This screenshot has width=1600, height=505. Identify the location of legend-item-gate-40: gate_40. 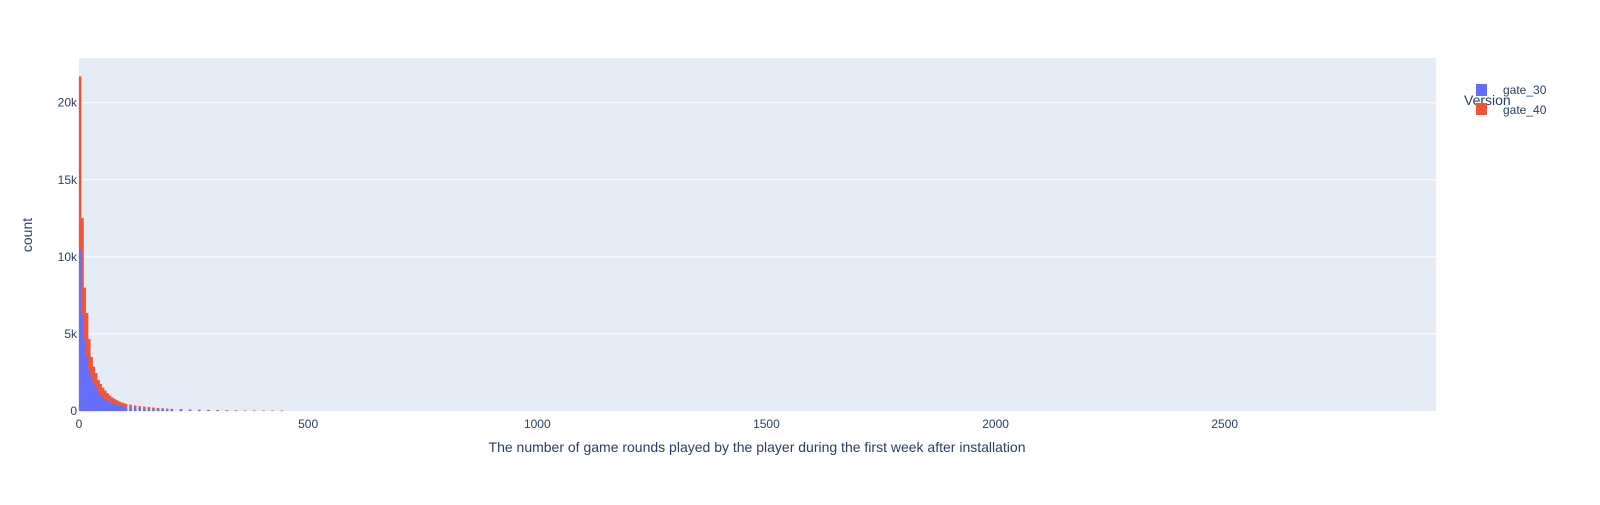
(1511, 110).